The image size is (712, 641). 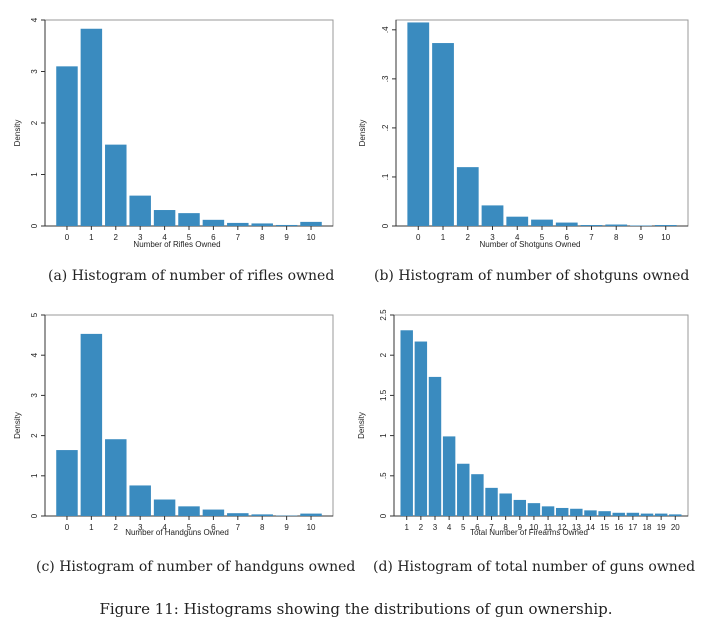 I want to click on x-axis-label: Total Number of Firearms Owned, so click(x=529, y=532).